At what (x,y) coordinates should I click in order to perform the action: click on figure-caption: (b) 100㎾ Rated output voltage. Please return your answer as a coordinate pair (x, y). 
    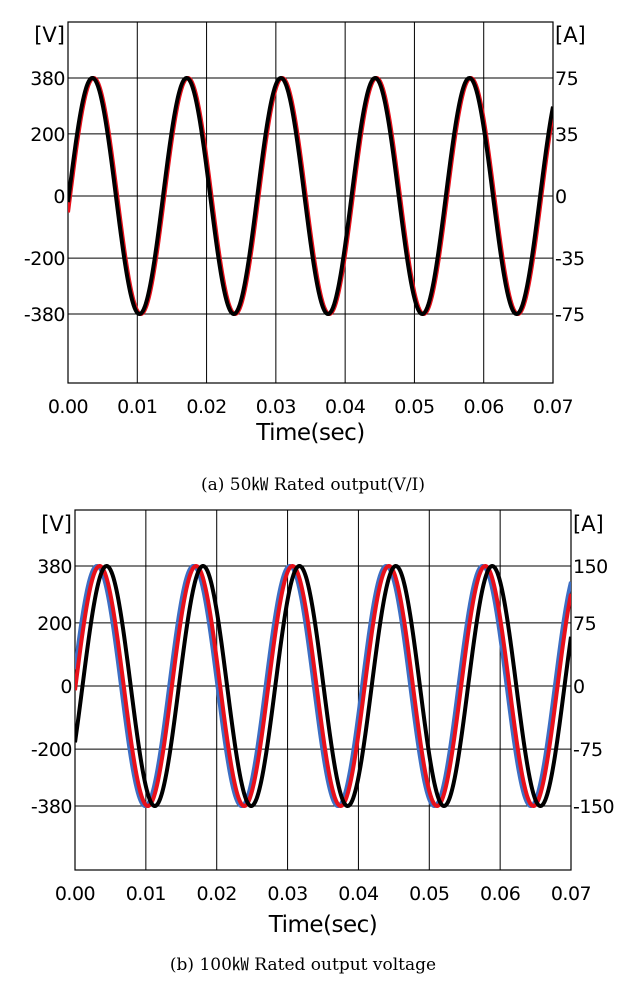
    Looking at the image, I should click on (303, 965).